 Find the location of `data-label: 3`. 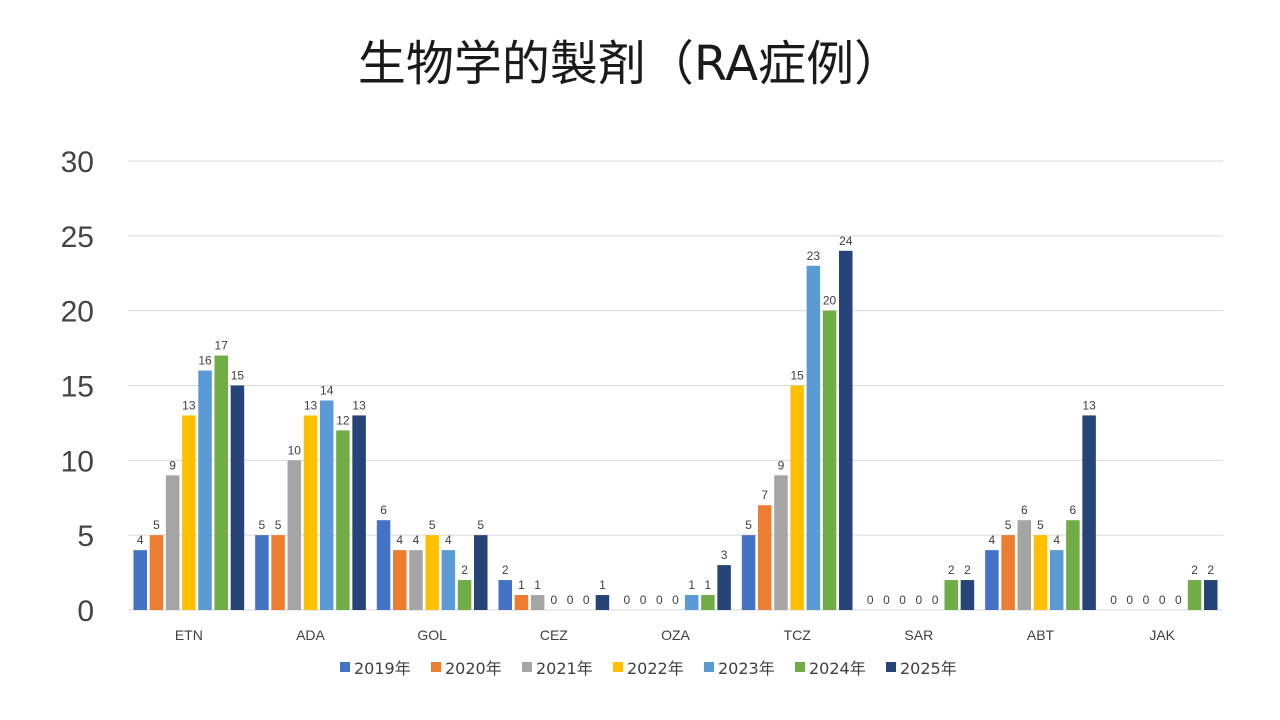

data-label: 3 is located at coordinates (724, 555).